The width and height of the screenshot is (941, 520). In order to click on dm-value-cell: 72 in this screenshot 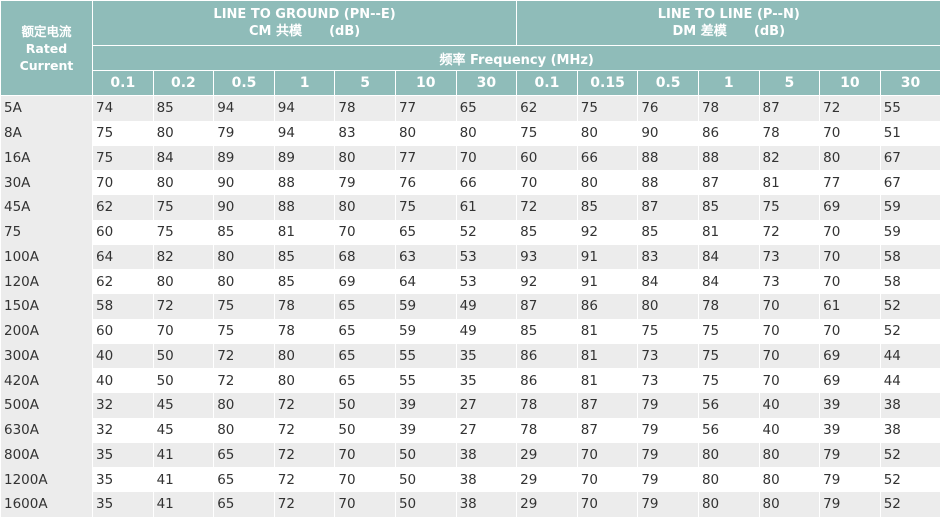, I will do `click(547, 207)`.